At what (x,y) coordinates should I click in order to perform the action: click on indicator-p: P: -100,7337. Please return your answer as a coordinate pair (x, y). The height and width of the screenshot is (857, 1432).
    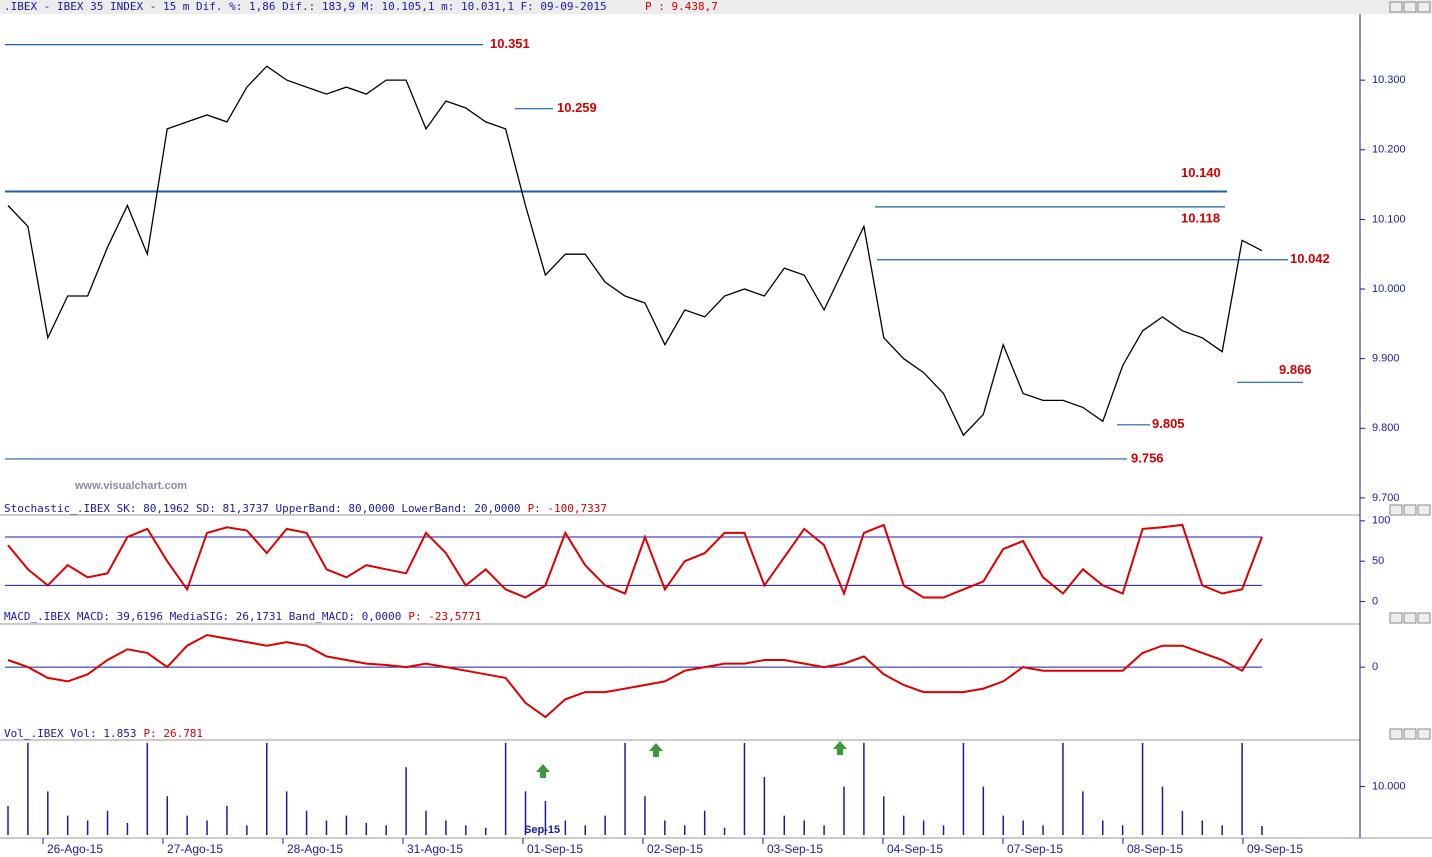
    Looking at the image, I should click on (567, 508).